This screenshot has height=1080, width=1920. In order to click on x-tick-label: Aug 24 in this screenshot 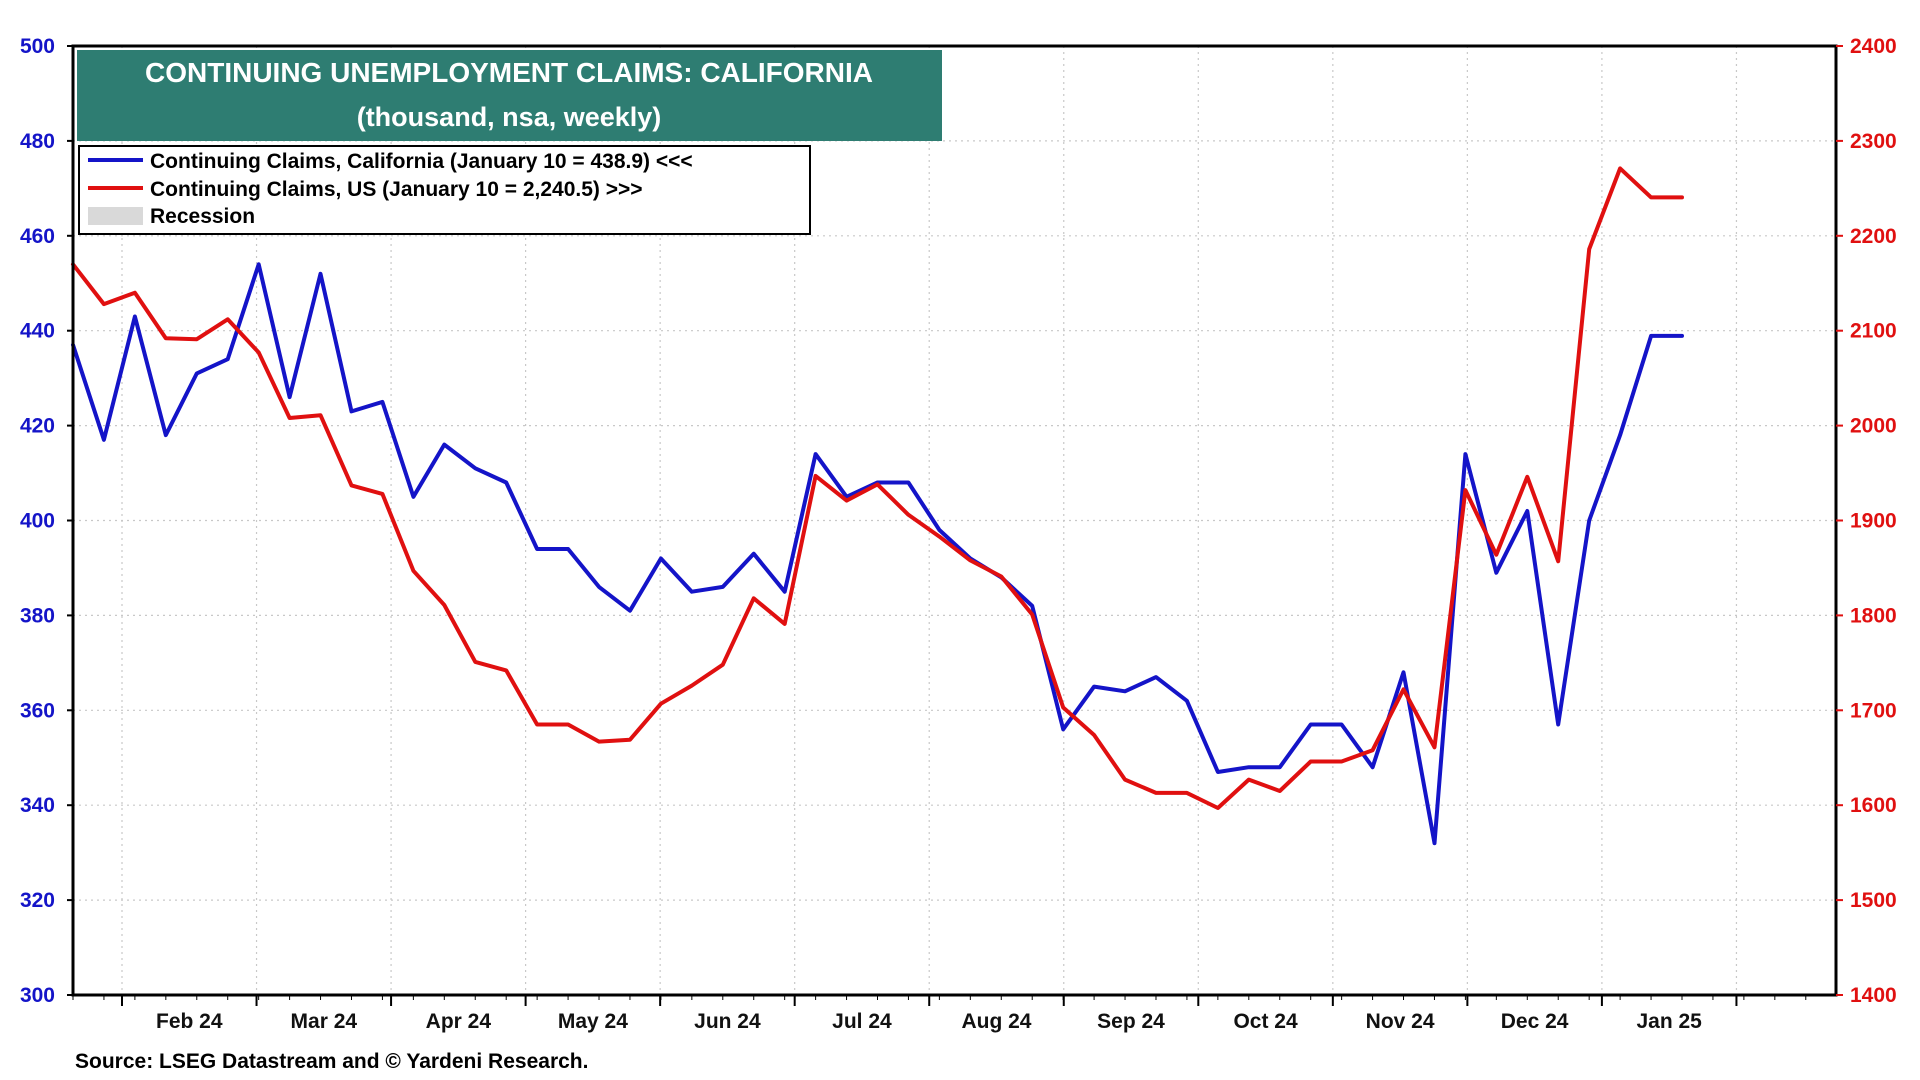, I will do `click(996, 1021)`.